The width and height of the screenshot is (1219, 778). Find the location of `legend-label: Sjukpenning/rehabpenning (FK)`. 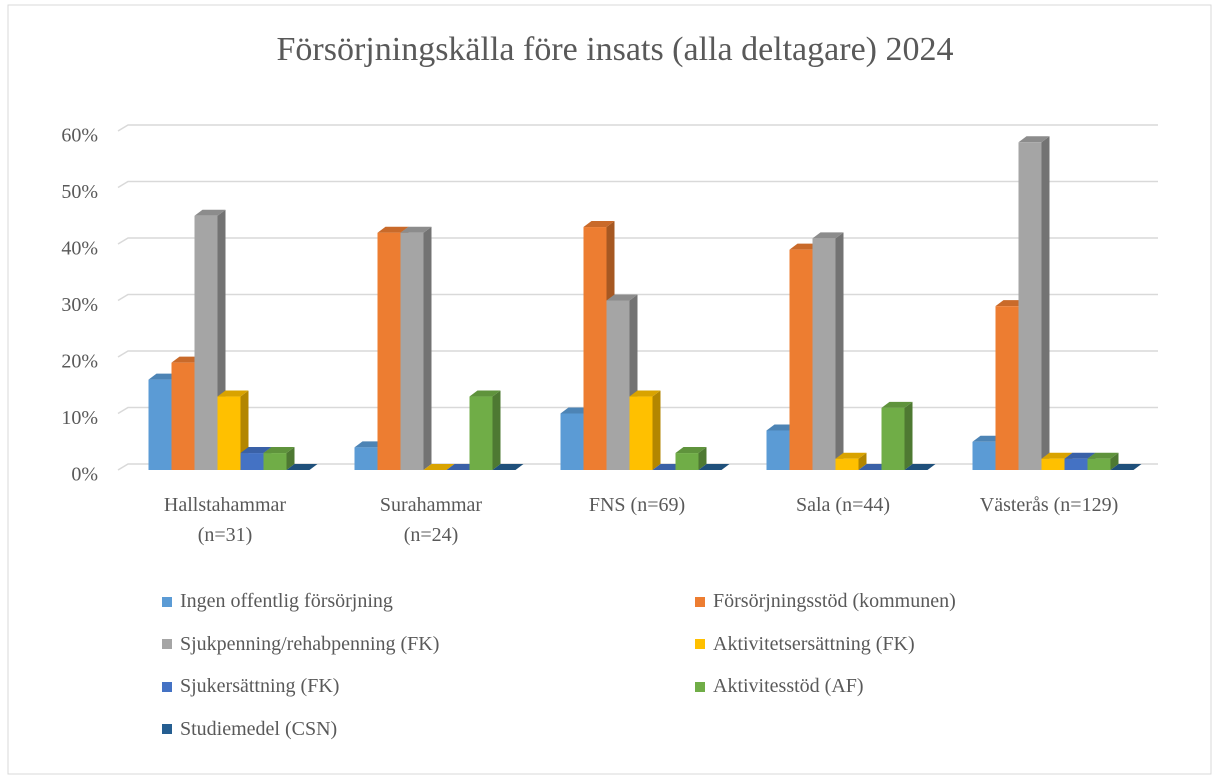

legend-label: Sjukpenning/rehabpenning (FK) is located at coordinates (310, 643).